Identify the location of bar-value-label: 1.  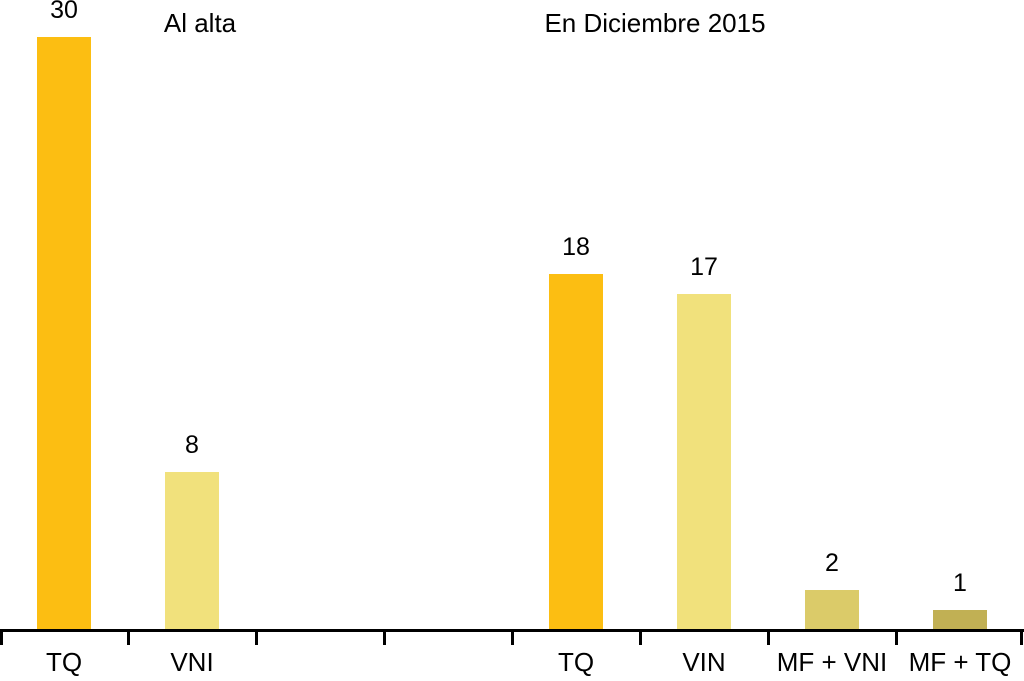
(960, 583).